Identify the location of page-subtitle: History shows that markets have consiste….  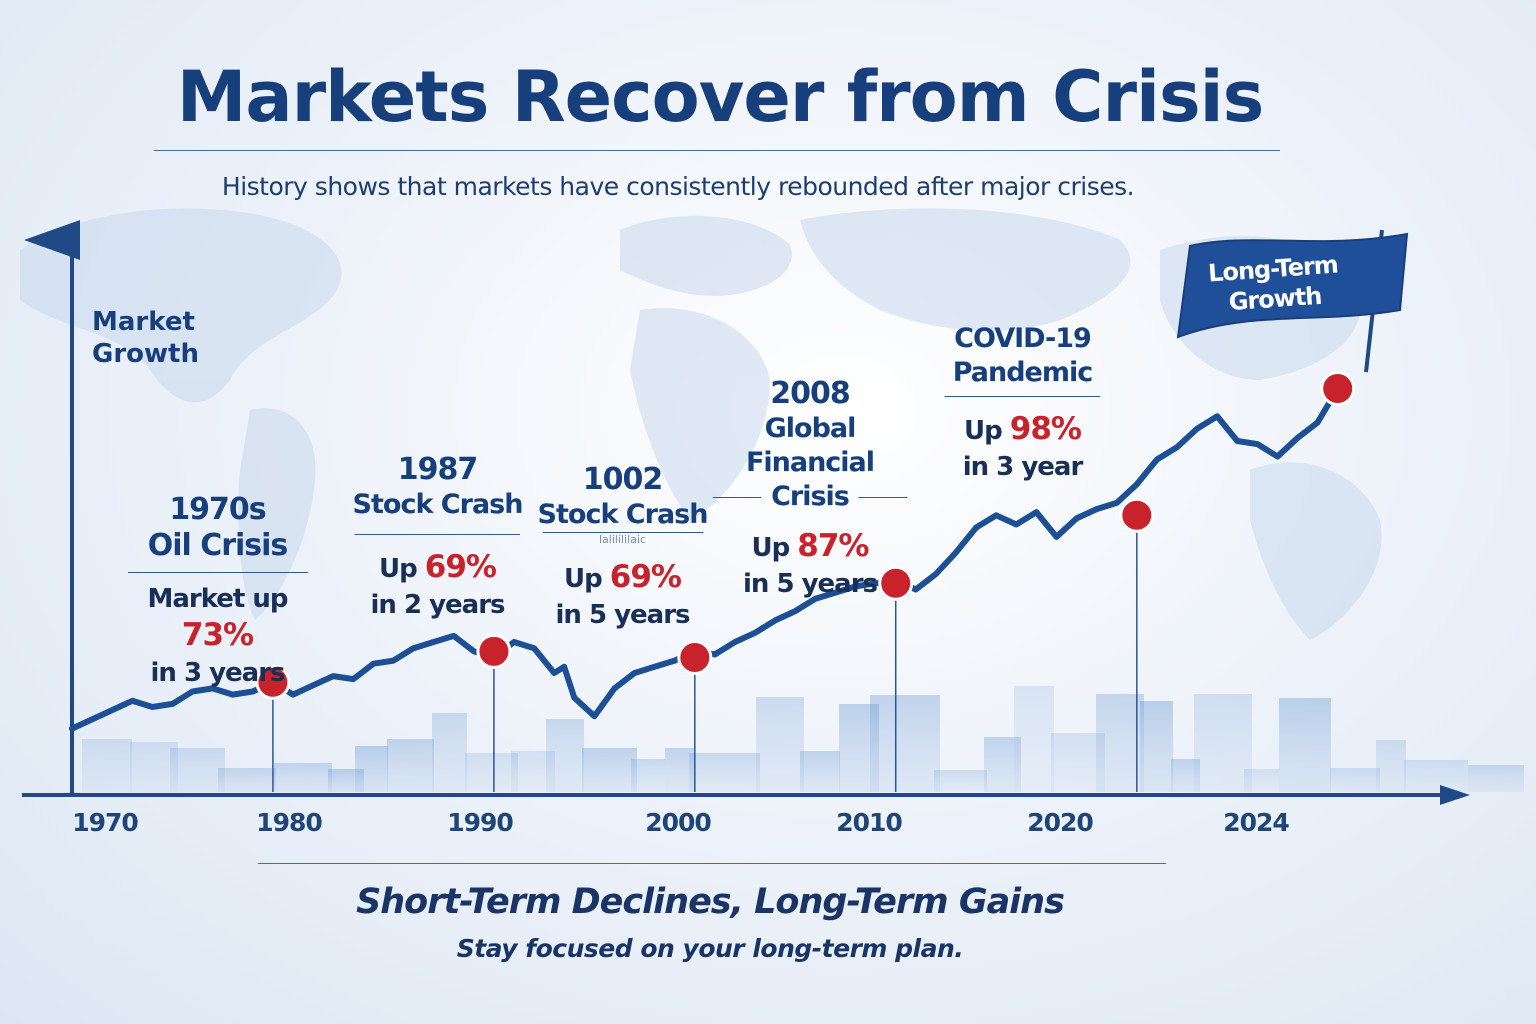
(678, 186).